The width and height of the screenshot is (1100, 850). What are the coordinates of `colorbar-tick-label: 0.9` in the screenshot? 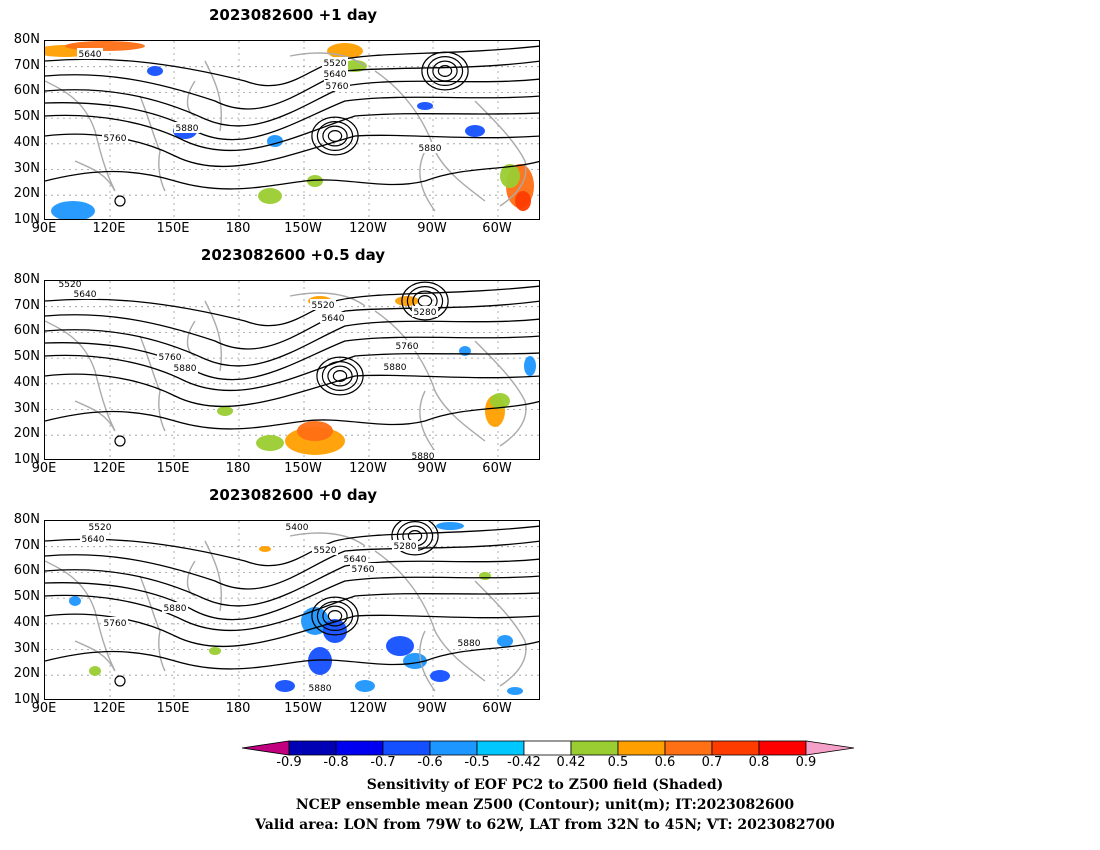 It's located at (806, 762).